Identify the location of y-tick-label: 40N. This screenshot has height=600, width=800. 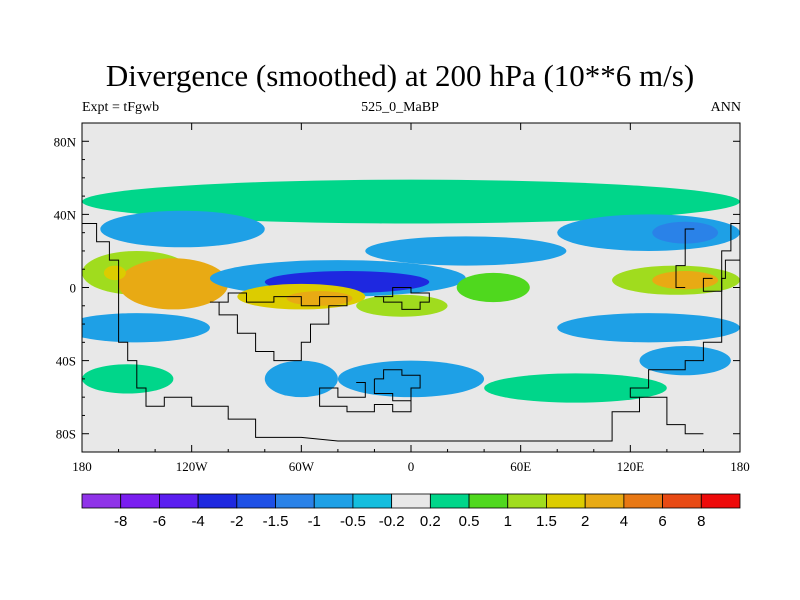
(65, 214).